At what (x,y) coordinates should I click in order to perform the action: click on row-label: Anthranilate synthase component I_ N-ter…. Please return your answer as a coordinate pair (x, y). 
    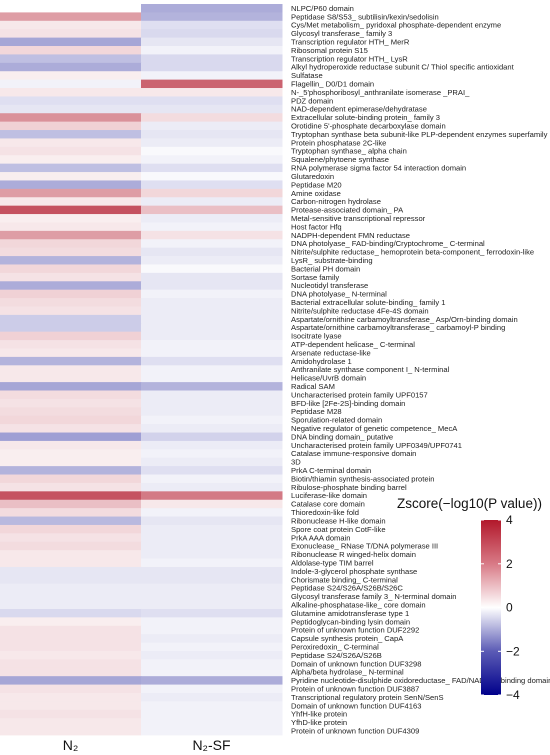
    Looking at the image, I should click on (370, 369).